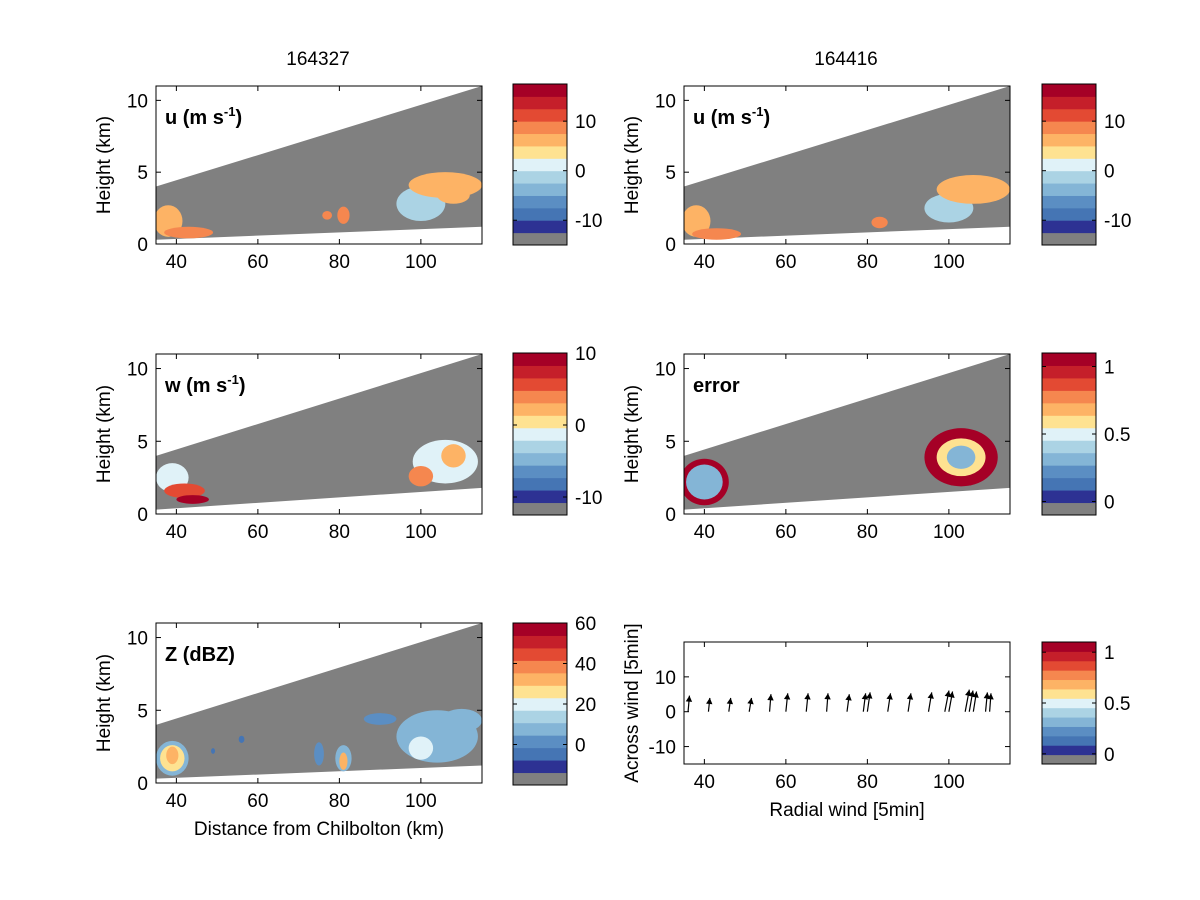 This screenshot has width=1200, height=900. I want to click on colorbar: -10 0 10, so click(1086, 164).